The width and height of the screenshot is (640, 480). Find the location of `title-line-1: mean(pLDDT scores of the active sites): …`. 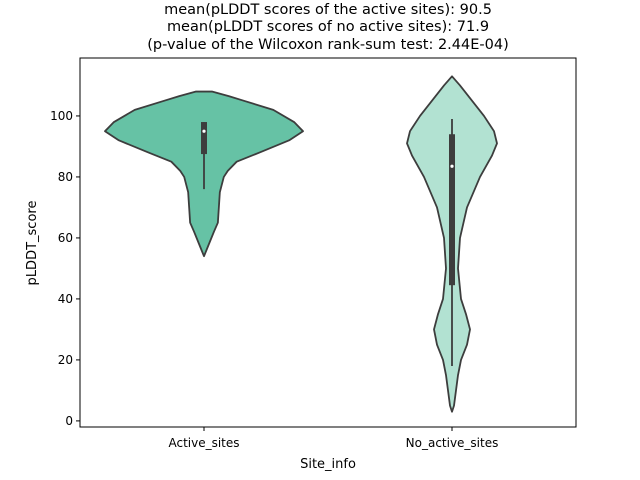

title-line-1: mean(pLDDT scores of the active sites): … is located at coordinates (328, 10).